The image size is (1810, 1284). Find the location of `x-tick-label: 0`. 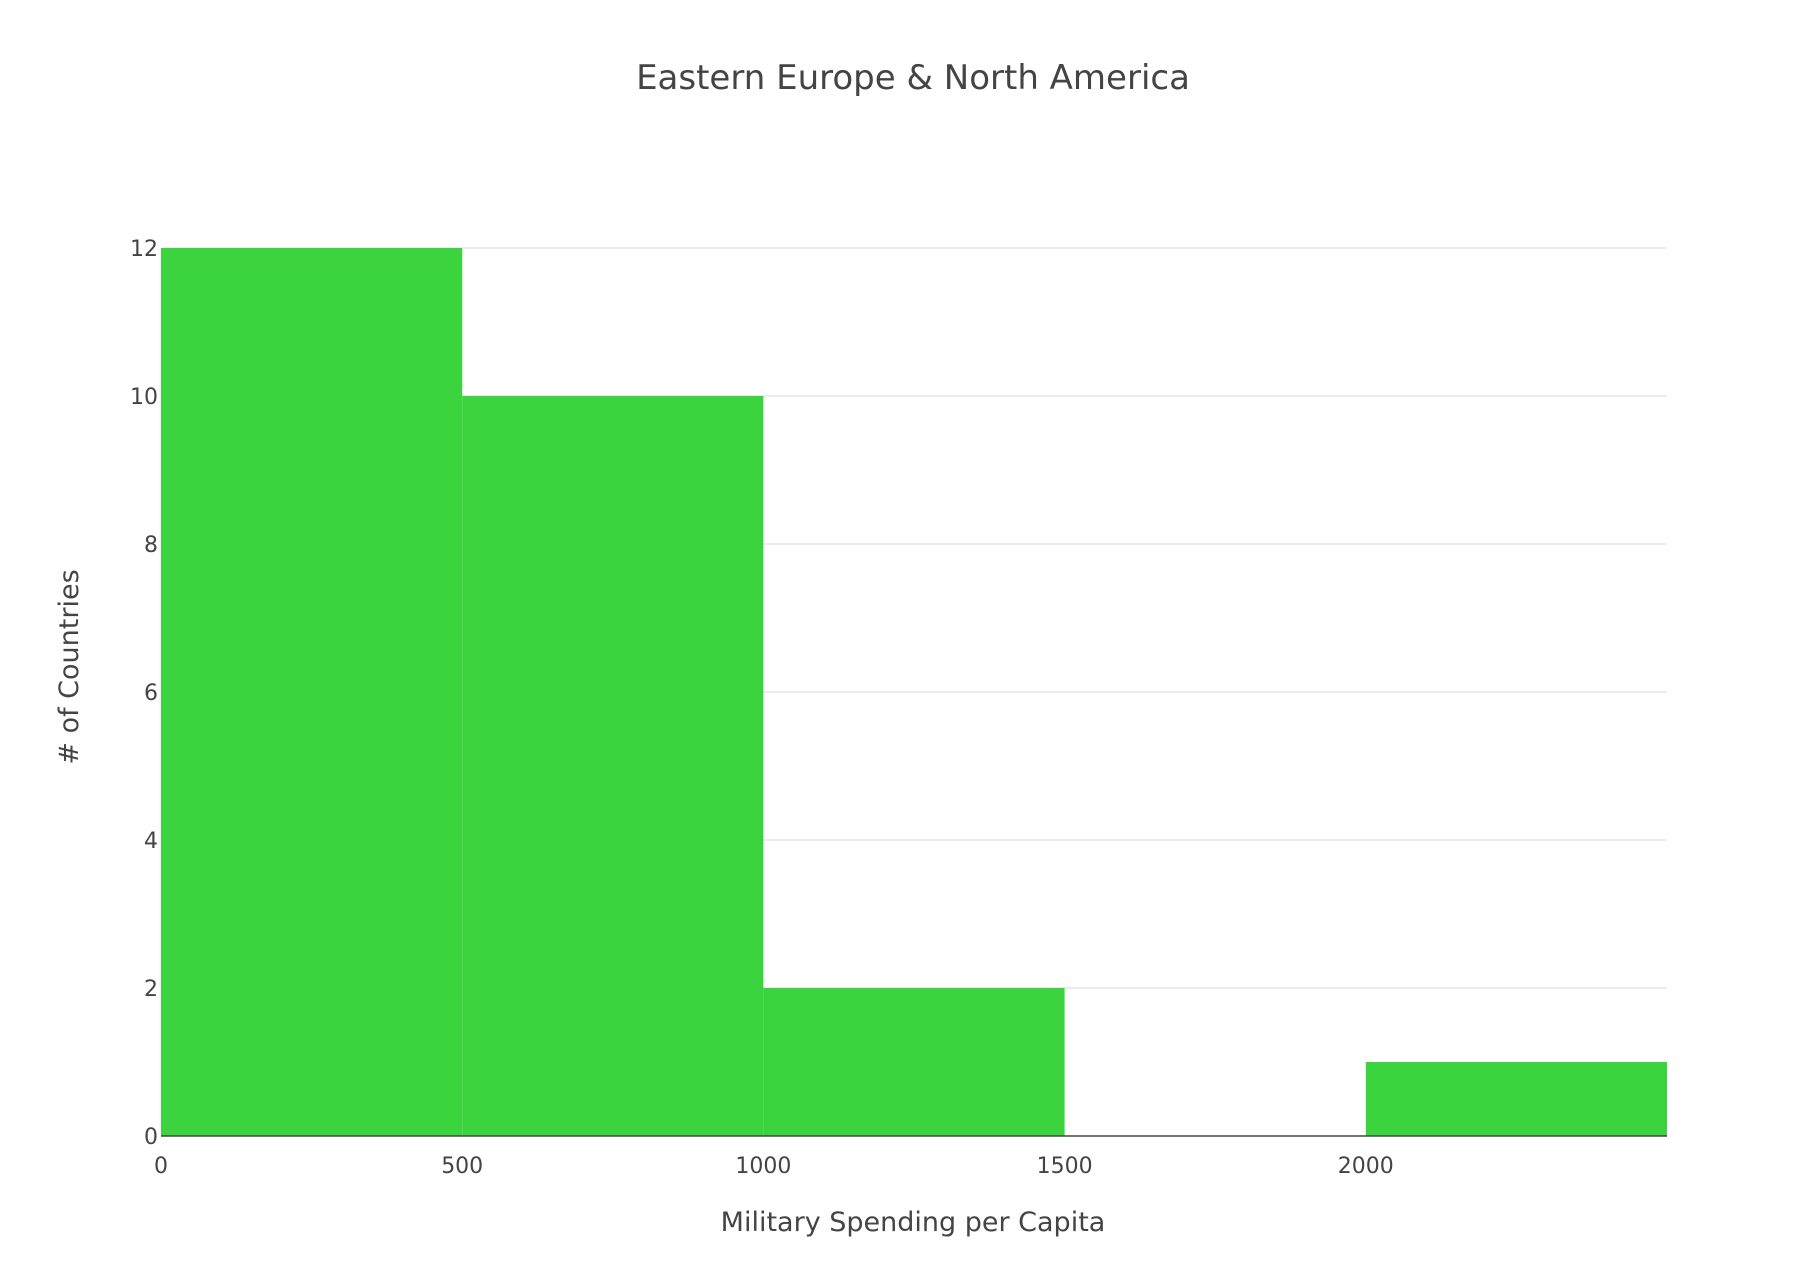

x-tick-label: 0 is located at coordinates (161, 1166).